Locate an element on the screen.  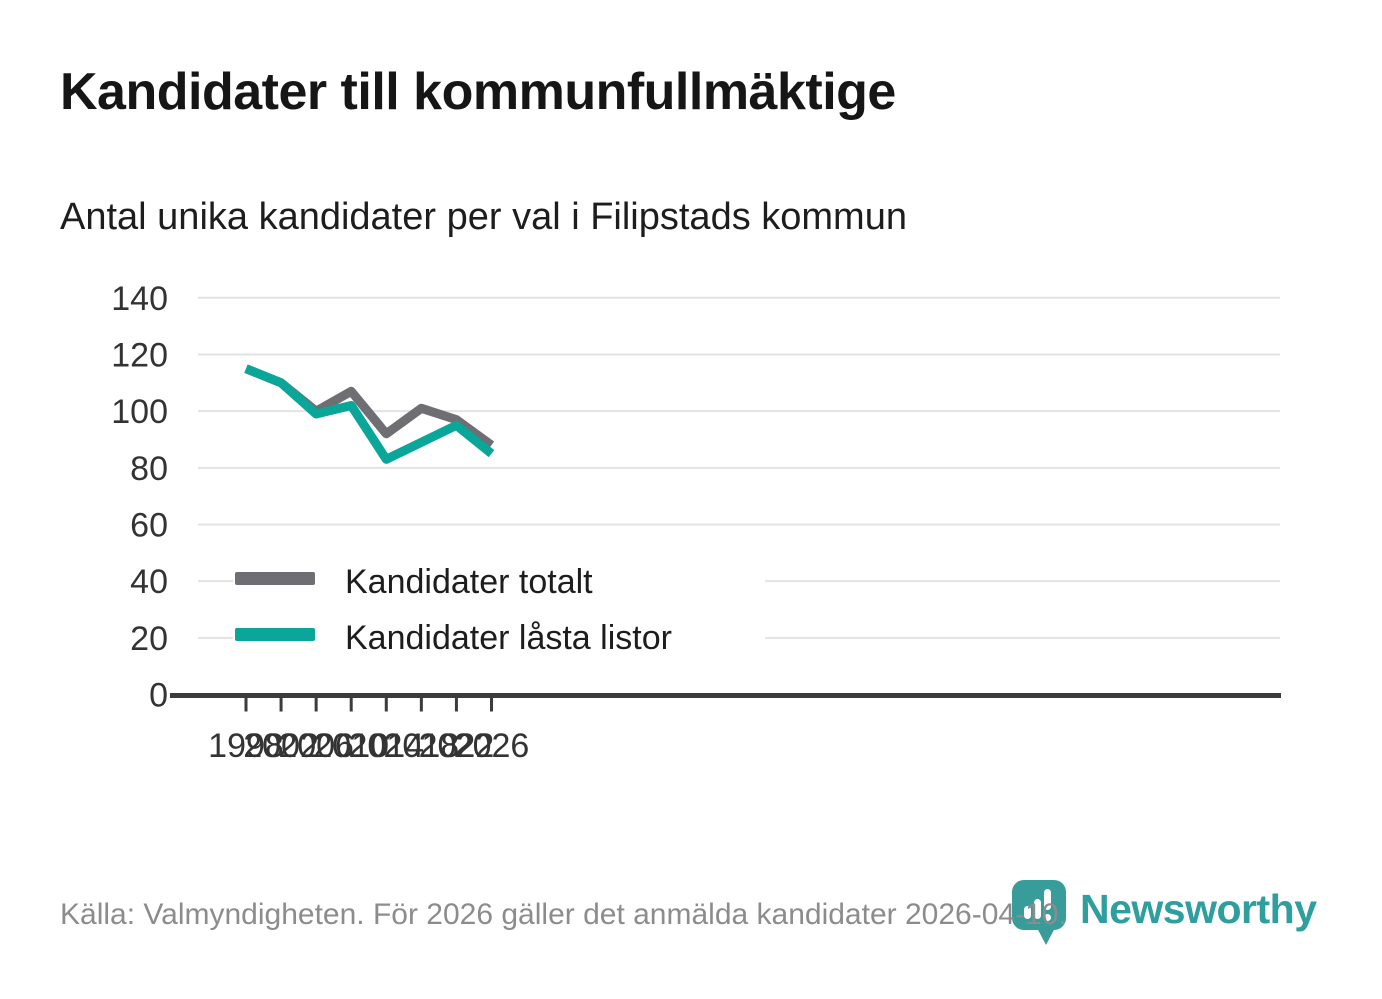
y-axis-tick-label: 40 is located at coordinates (149, 582).